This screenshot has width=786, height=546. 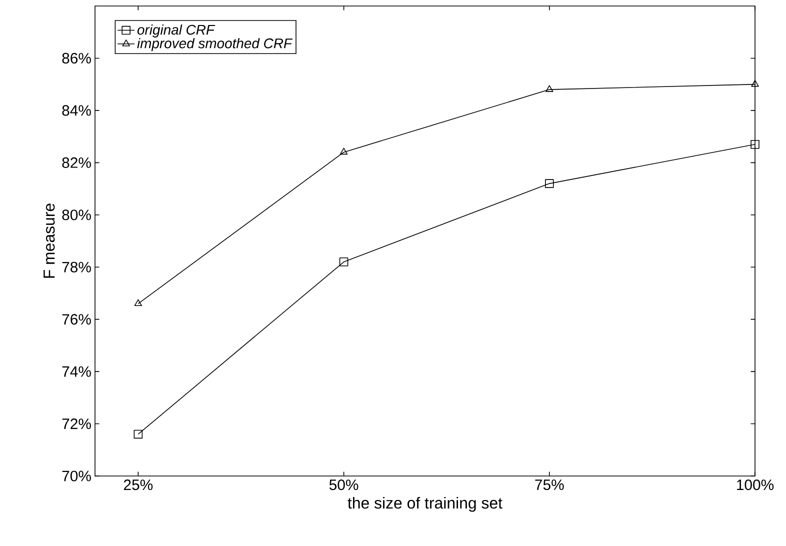 I want to click on x-axis-title: the size of training set, so click(x=425, y=504).